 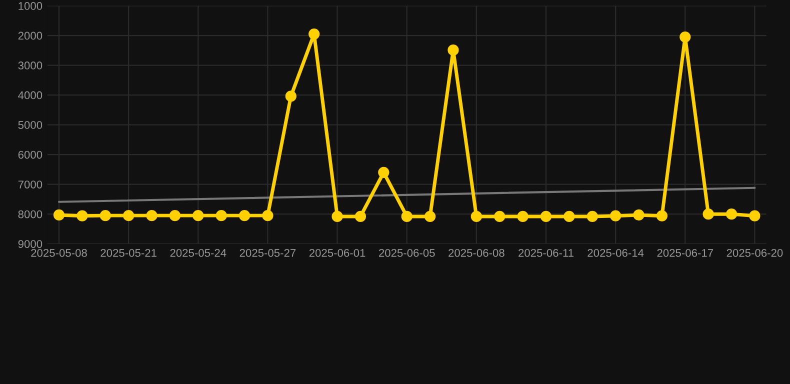 I want to click on x-tick-label: 2025-06-14, so click(x=616, y=252).